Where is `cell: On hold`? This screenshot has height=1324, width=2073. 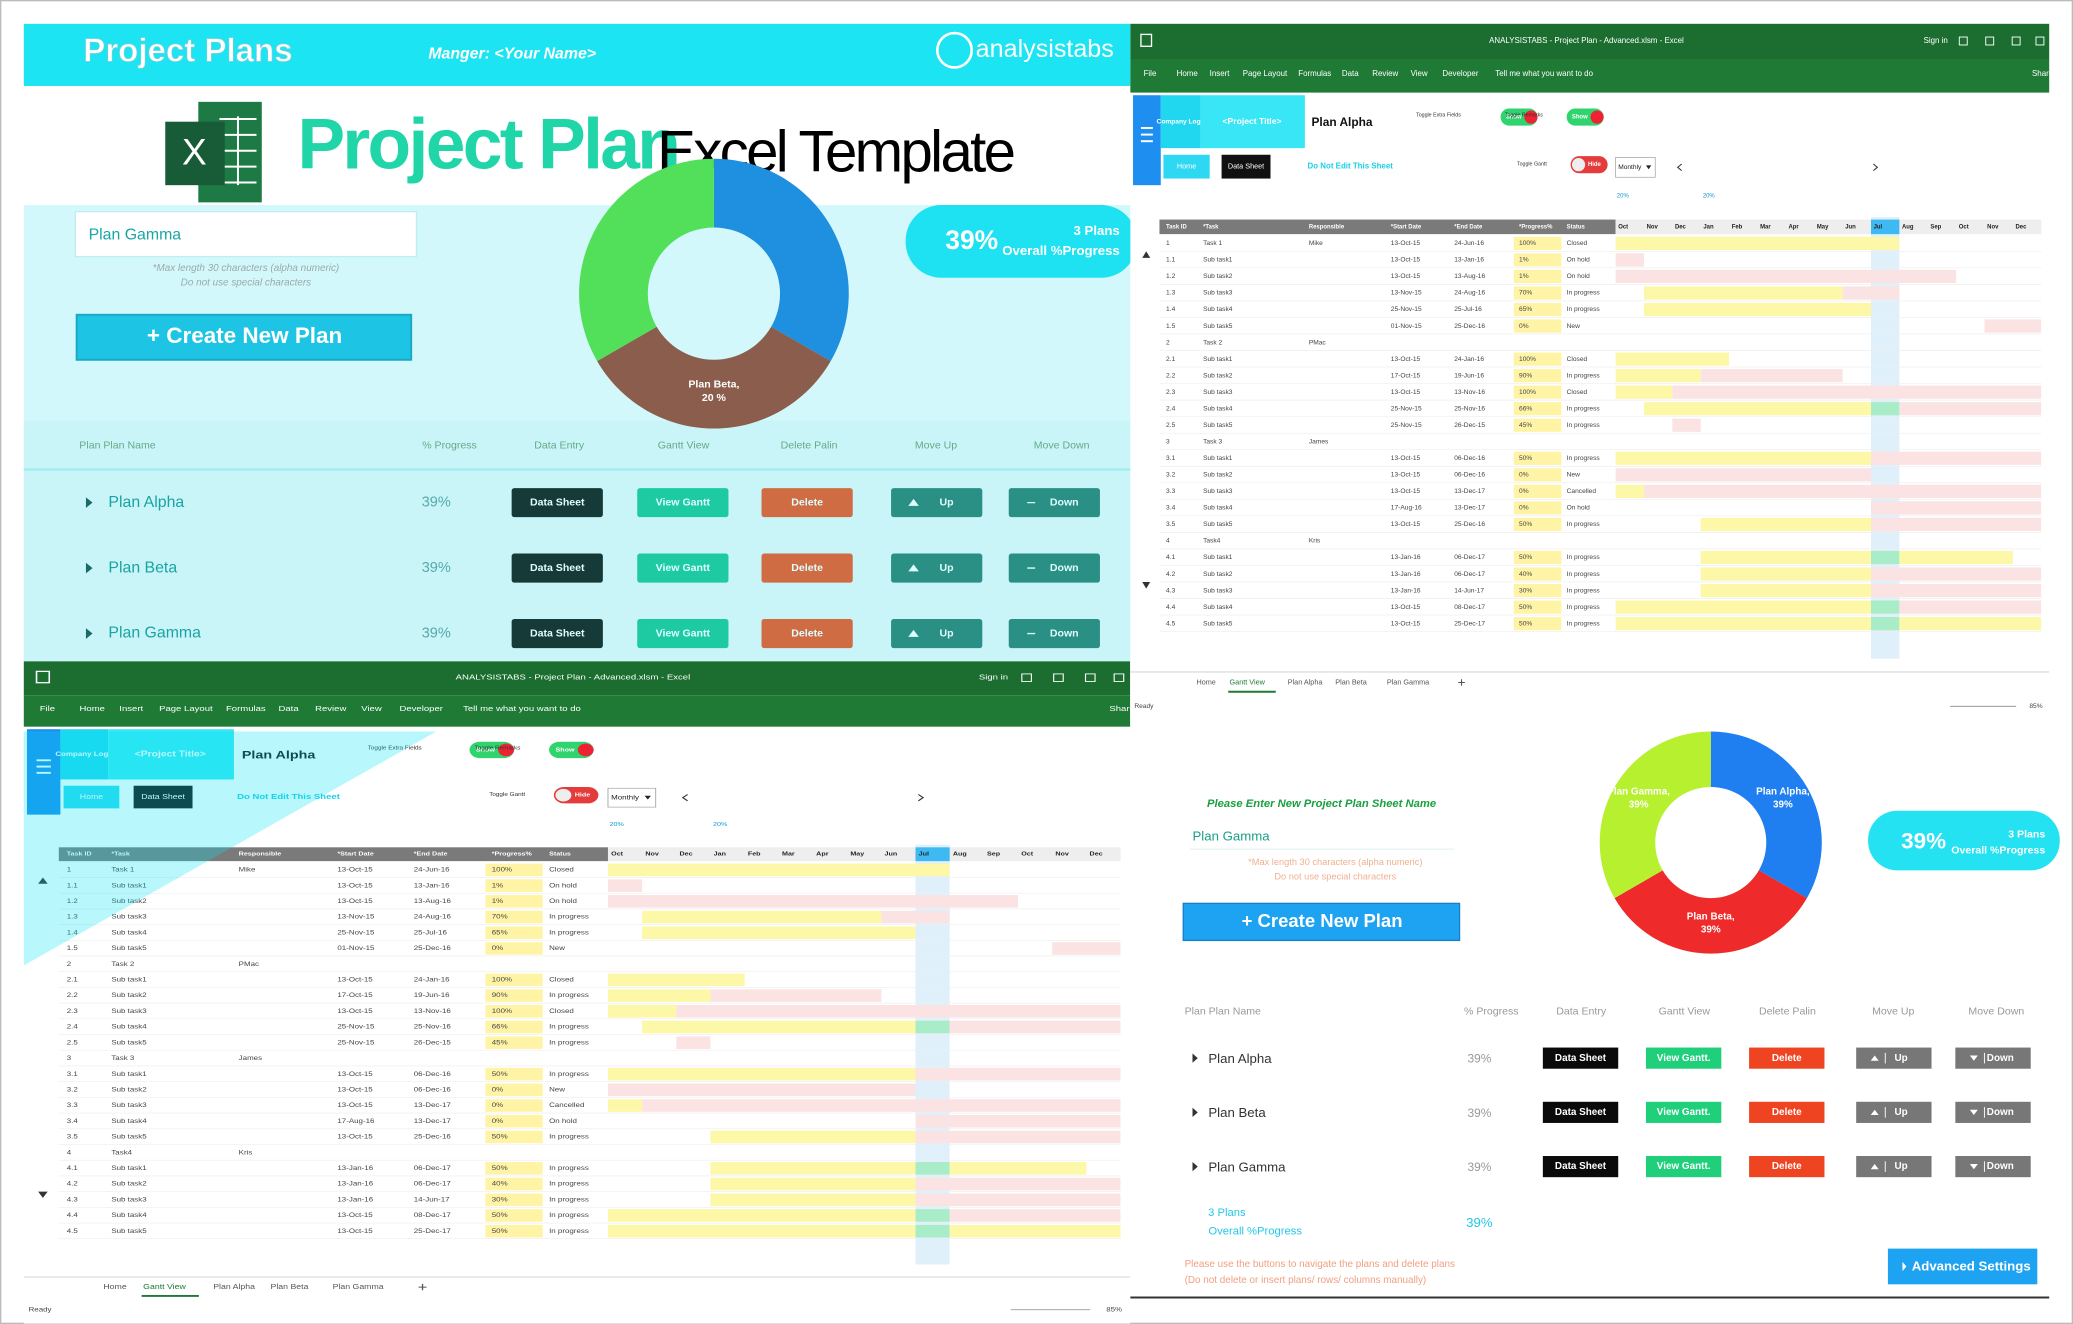
cell: On hold is located at coordinates (563, 1121).